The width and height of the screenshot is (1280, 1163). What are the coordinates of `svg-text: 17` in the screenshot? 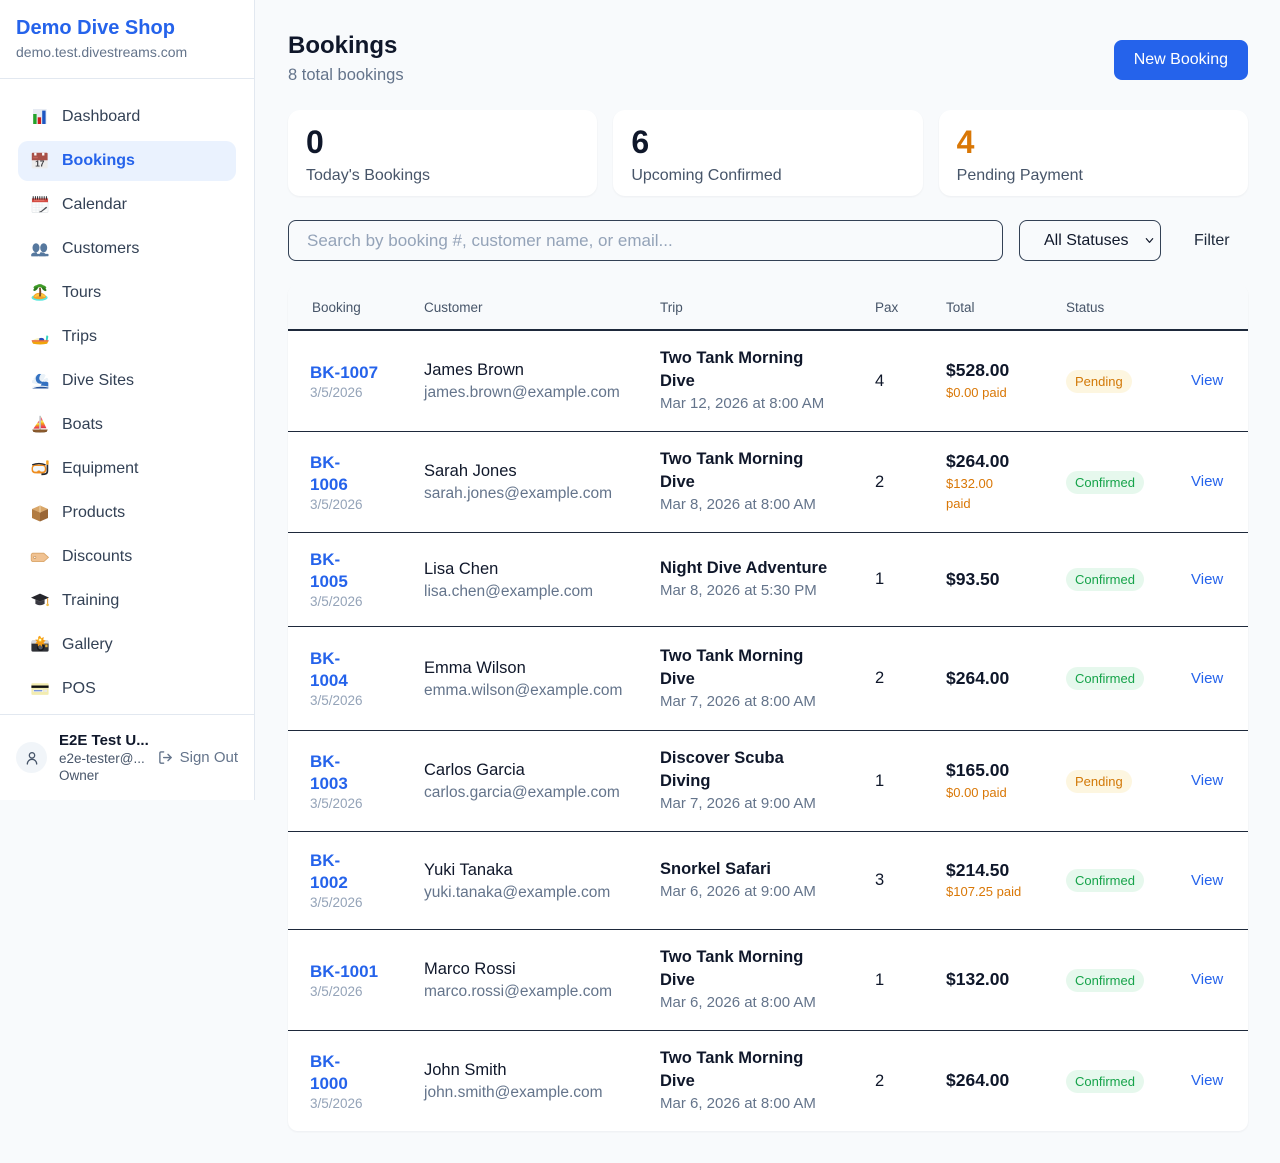 It's located at (40, 163).